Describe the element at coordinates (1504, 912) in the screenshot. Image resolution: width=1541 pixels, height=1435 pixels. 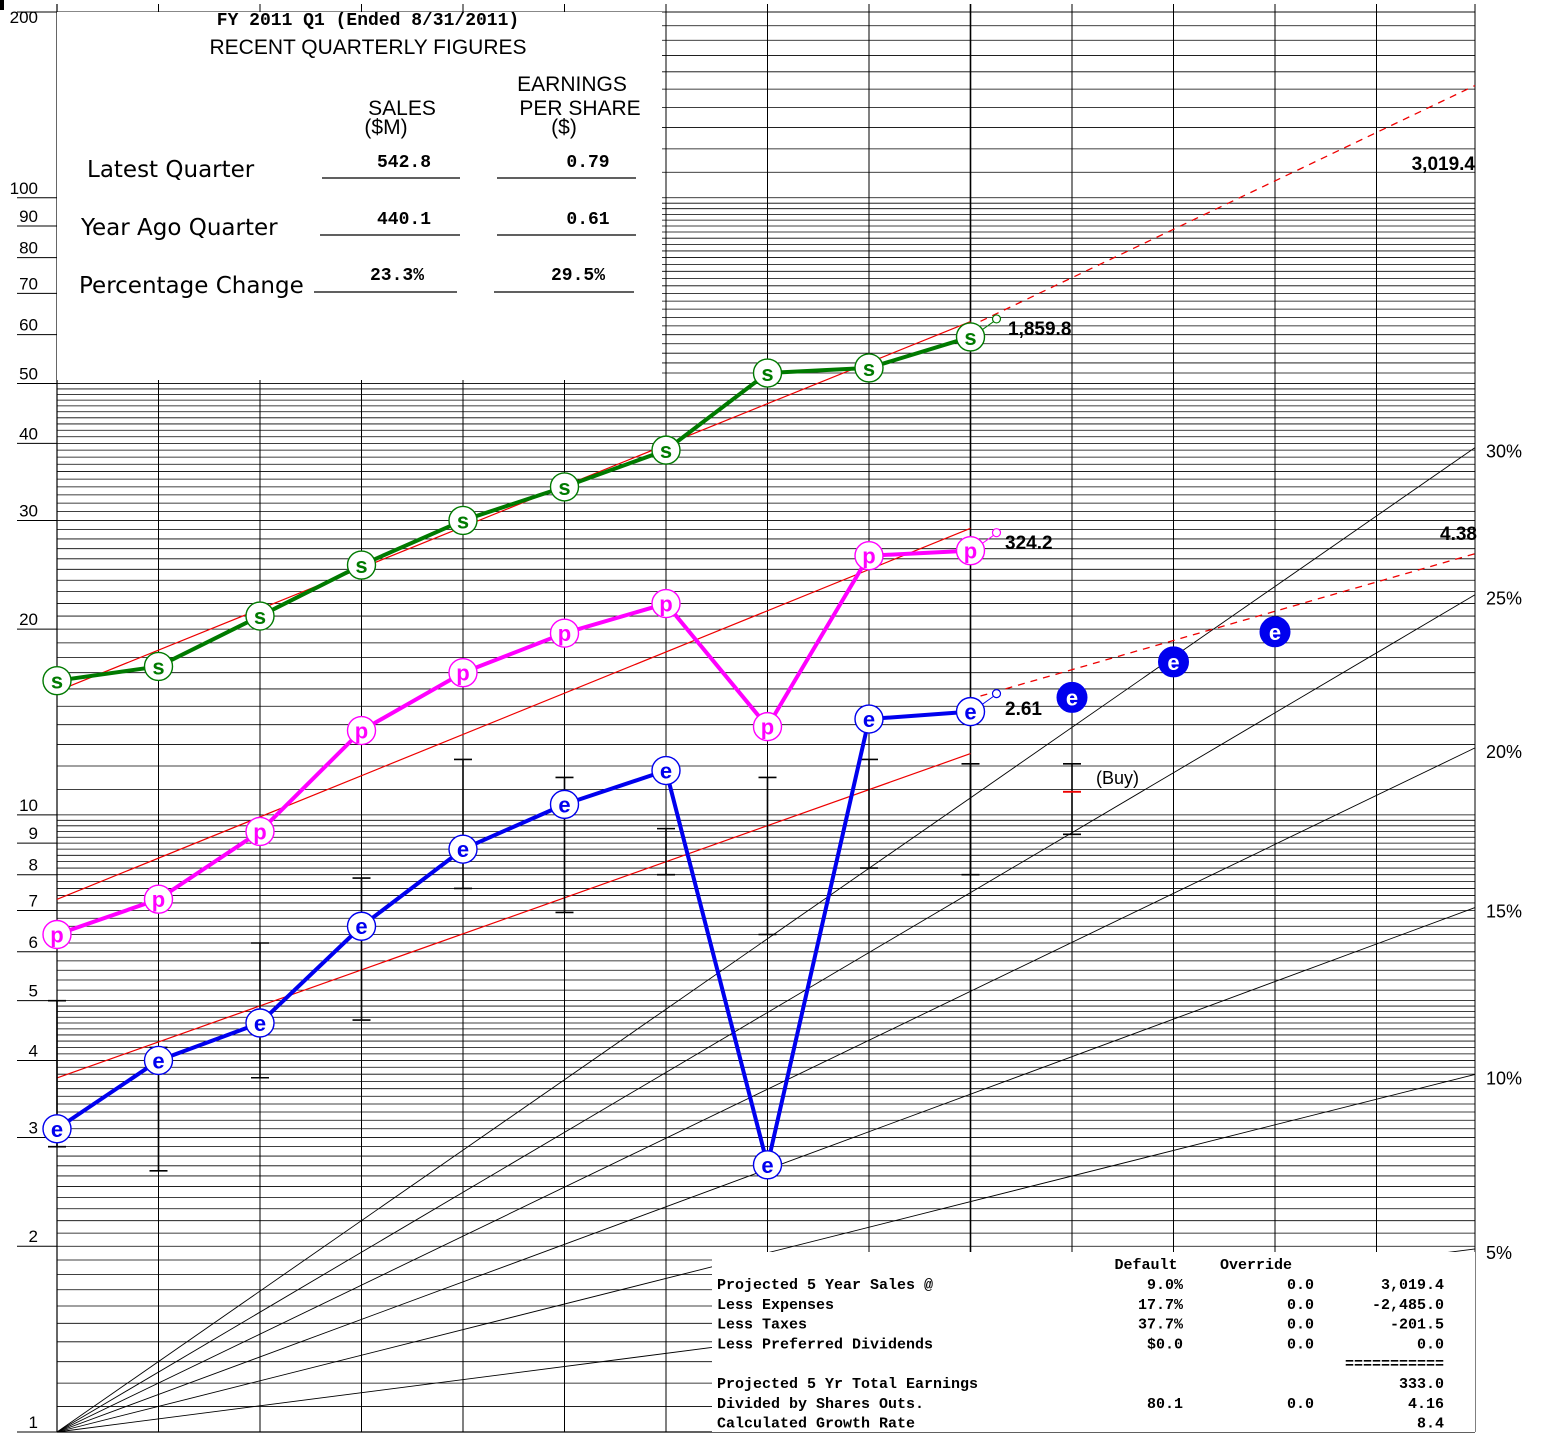
I see `growth-guide-label: 15%` at that location.